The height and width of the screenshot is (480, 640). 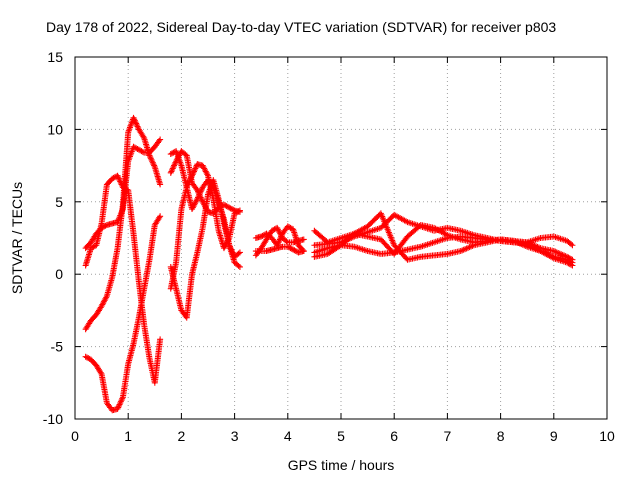 What do you see at coordinates (448, 436) in the screenshot?
I see `x-tick-label: 7` at bounding box center [448, 436].